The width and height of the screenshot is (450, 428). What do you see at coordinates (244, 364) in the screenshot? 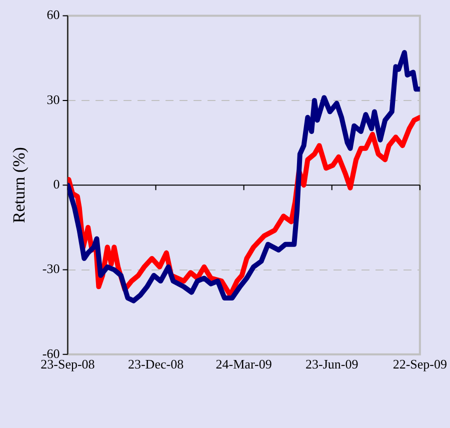
I see `x-tick-label: 24-Mar-09` at bounding box center [244, 364].